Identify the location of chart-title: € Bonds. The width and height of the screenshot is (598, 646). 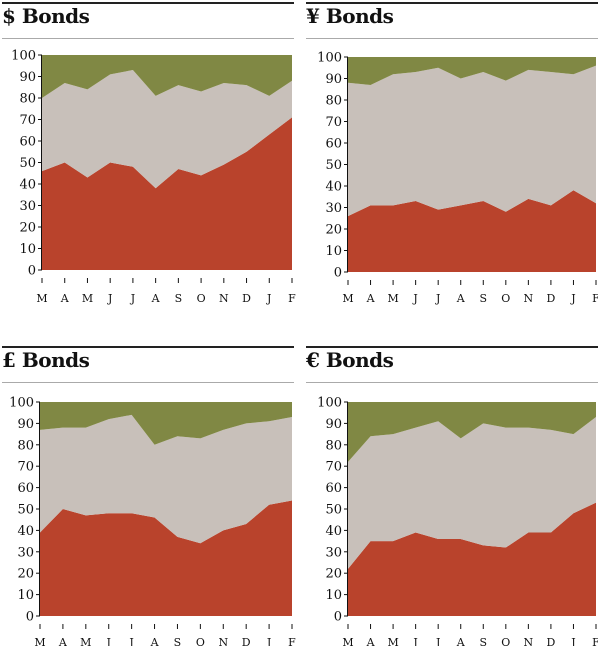
(350, 360).